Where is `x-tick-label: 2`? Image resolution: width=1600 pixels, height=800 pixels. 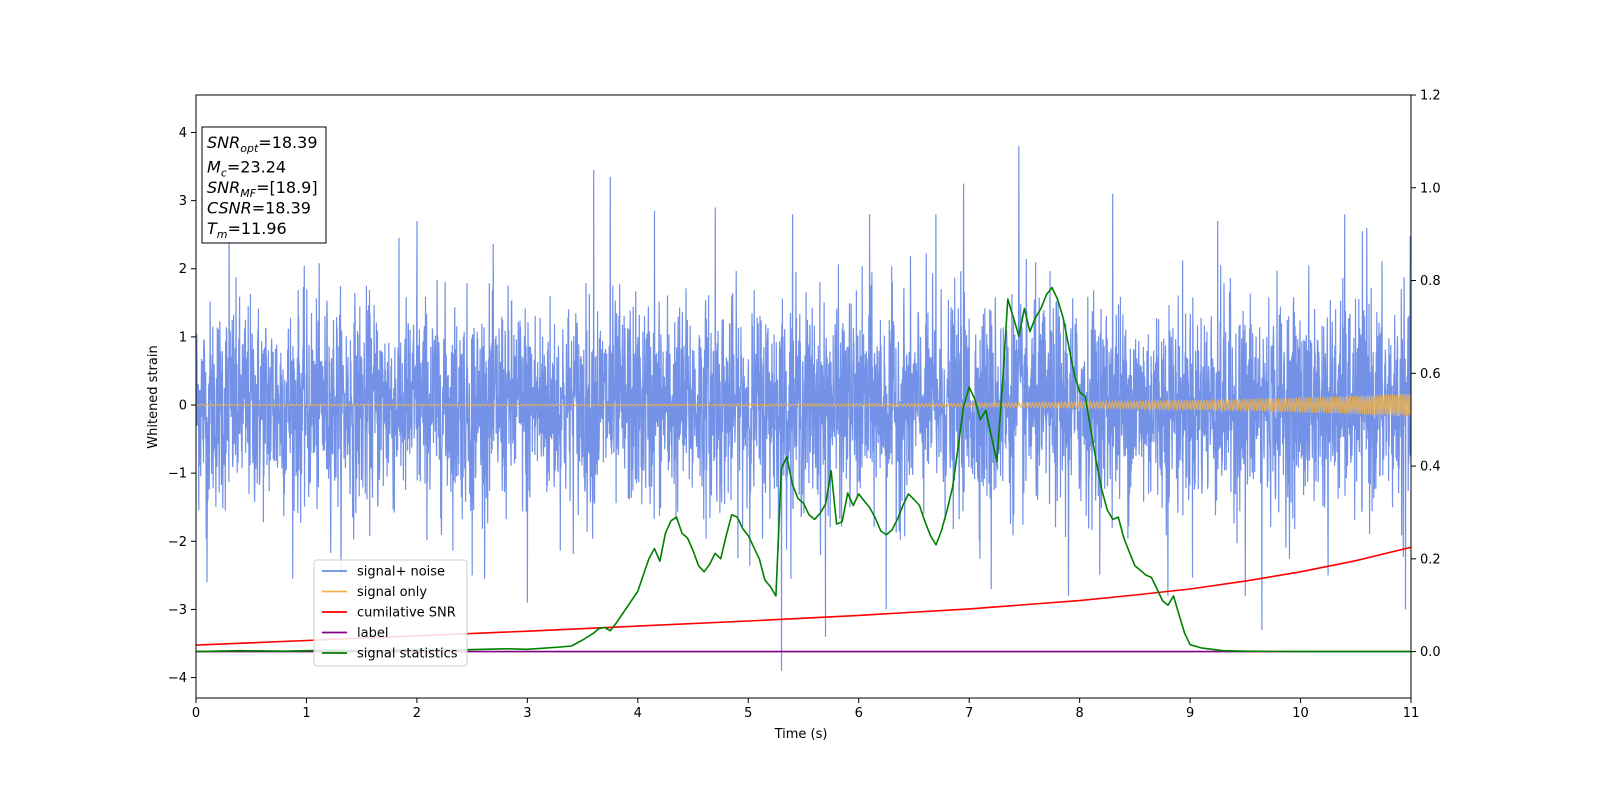
x-tick-label: 2 is located at coordinates (417, 713).